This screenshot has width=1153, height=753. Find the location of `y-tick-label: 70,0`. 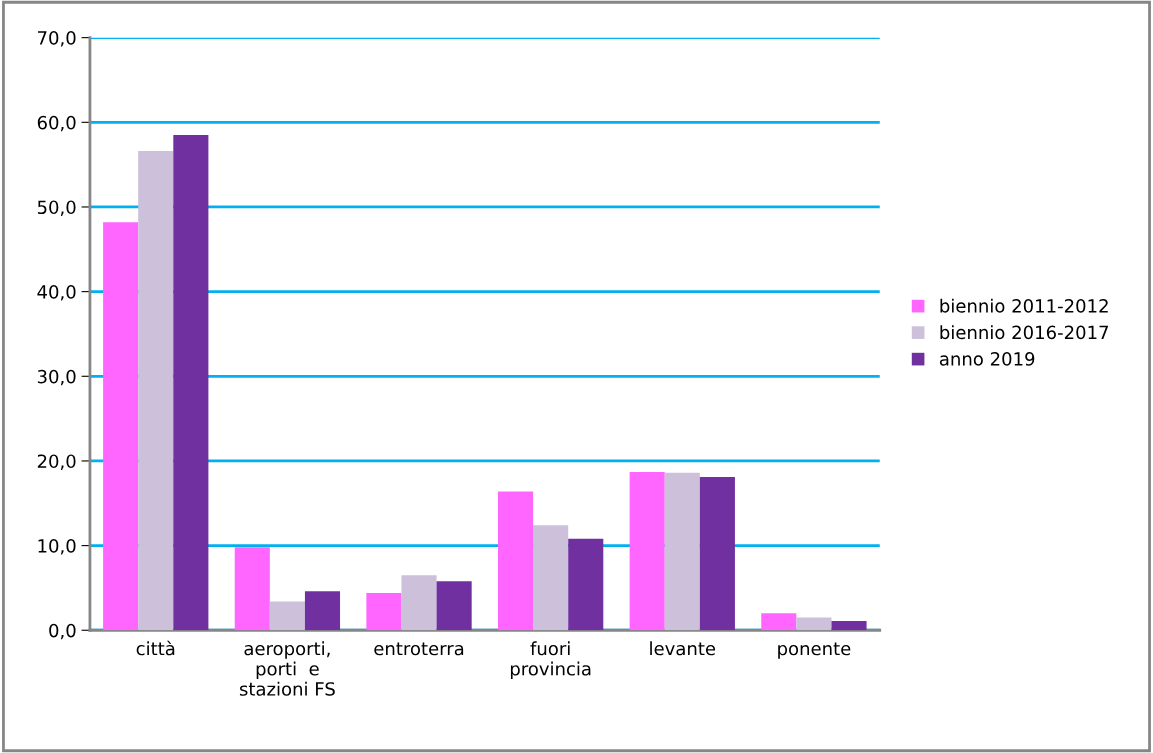

y-tick-label: 70,0 is located at coordinates (57, 39).